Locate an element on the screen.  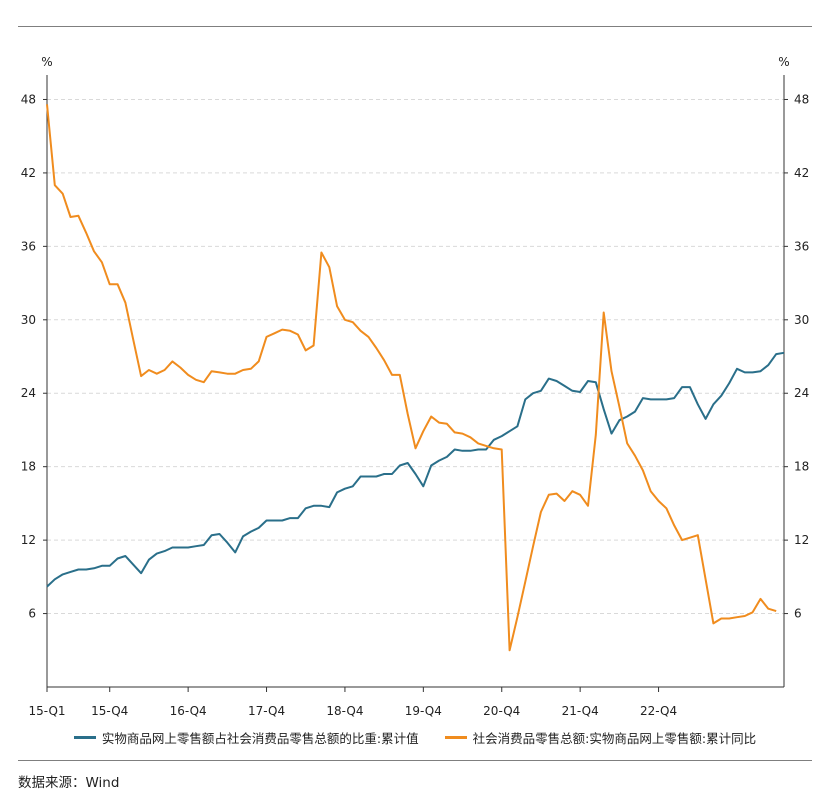
legend-item-growth: 社会消费品零售总额:实物商品网上零售额:累计同比 is located at coordinates (600, 737).